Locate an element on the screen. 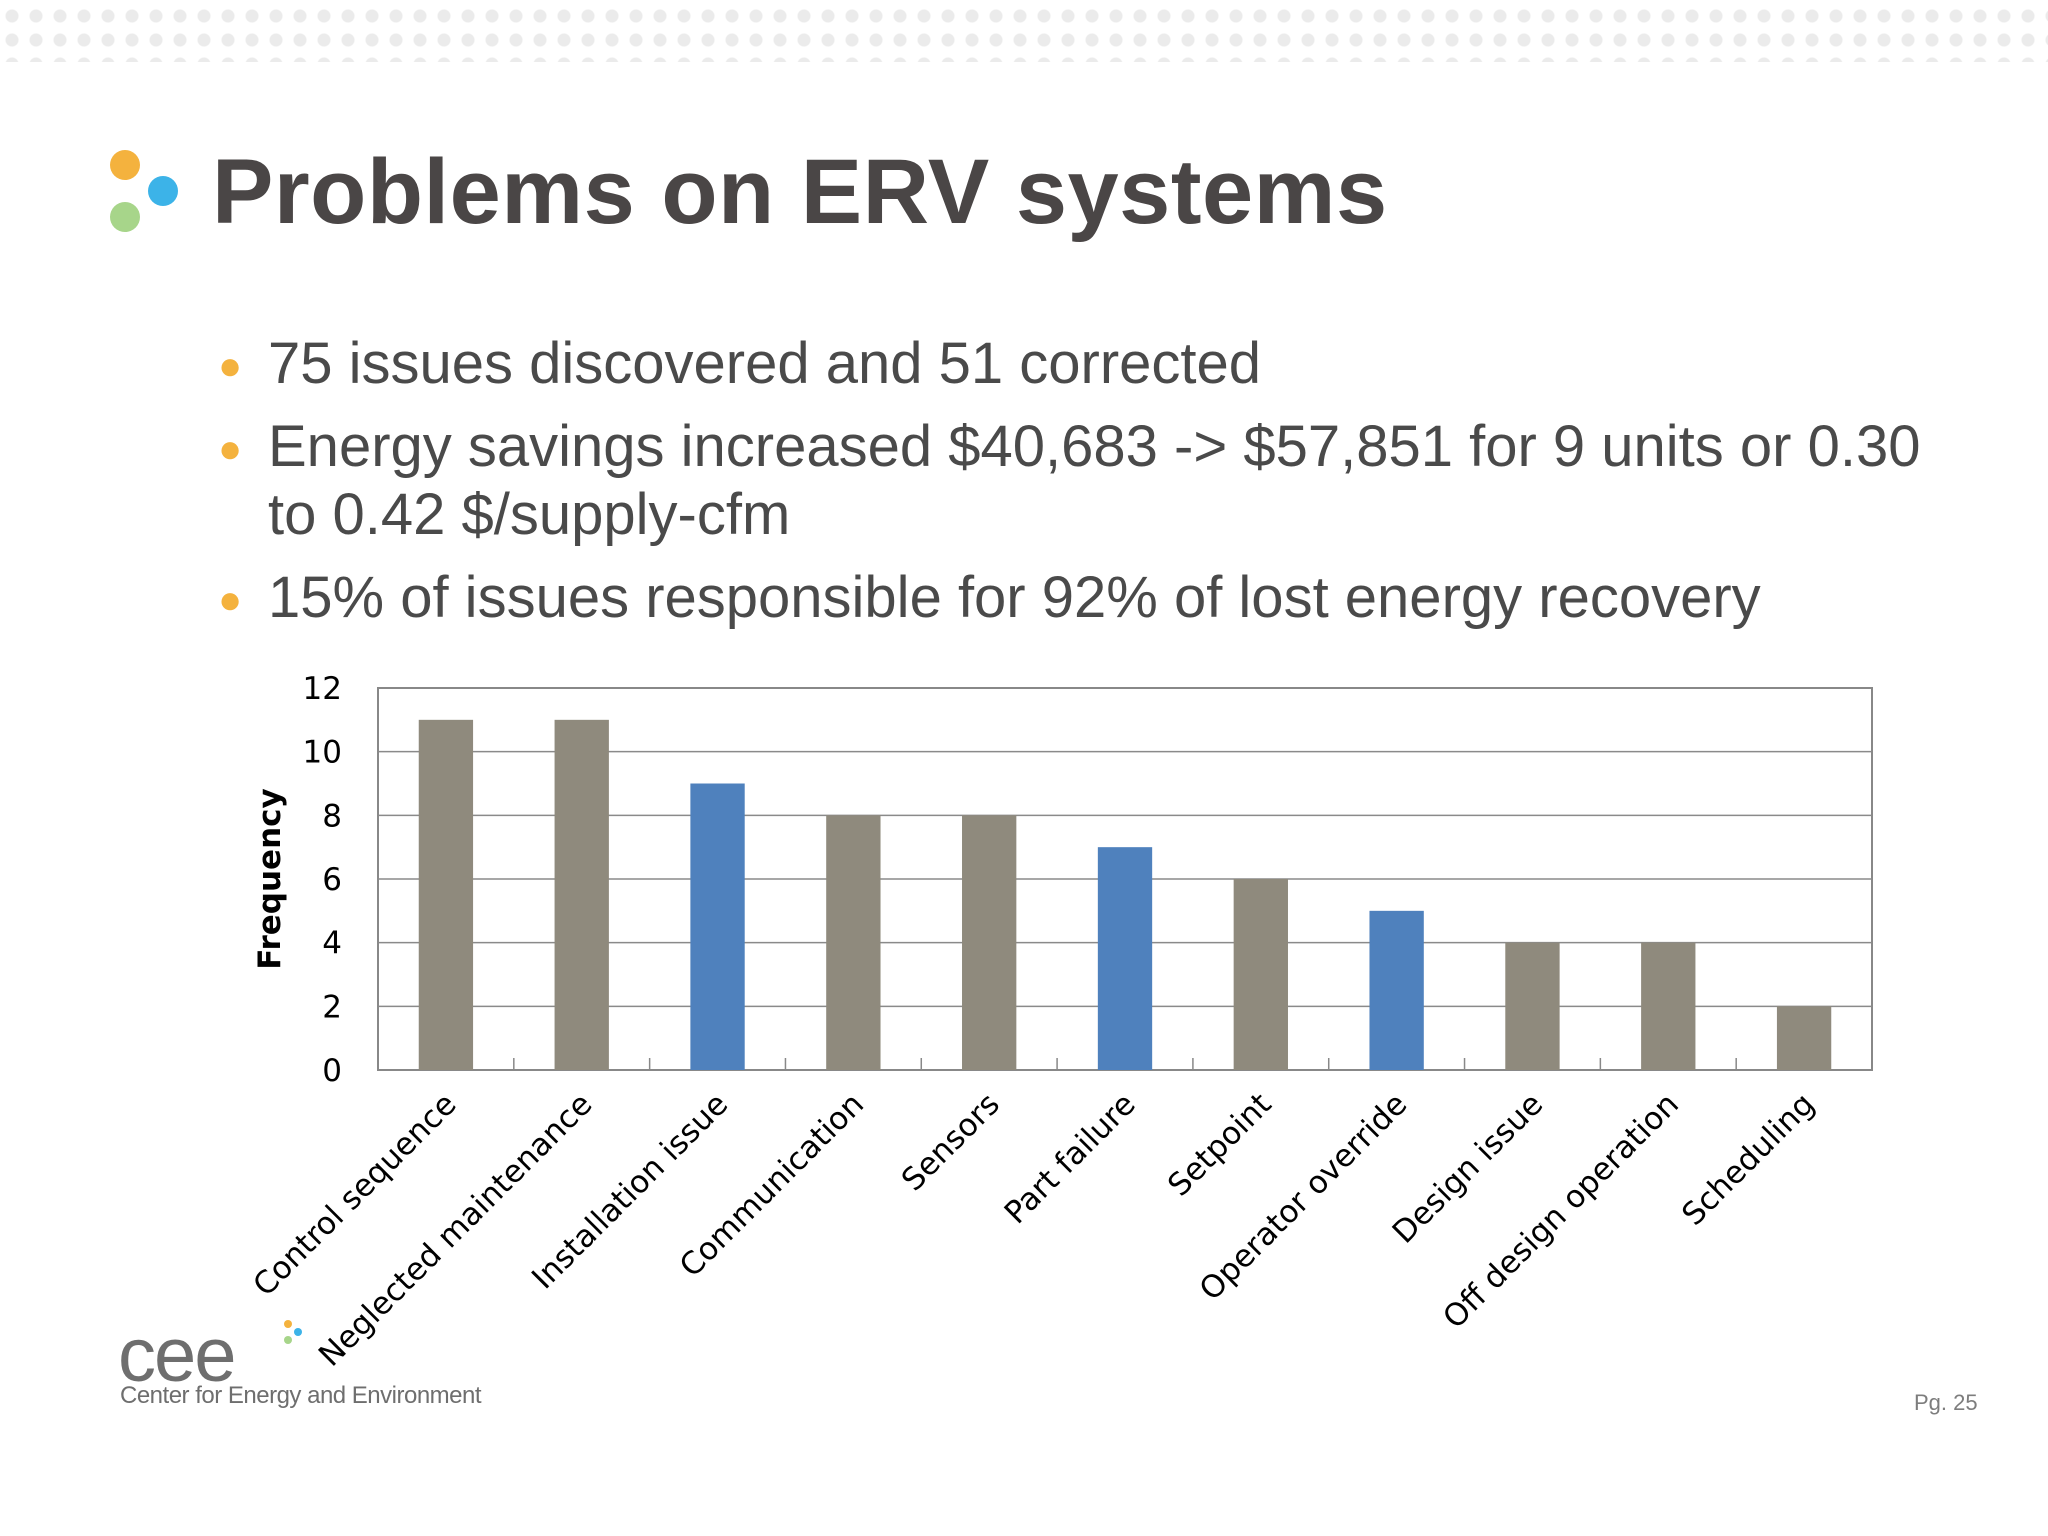 This screenshot has height=1536, width=2048. x-category-label: Part failure is located at coordinates (1070, 1158).